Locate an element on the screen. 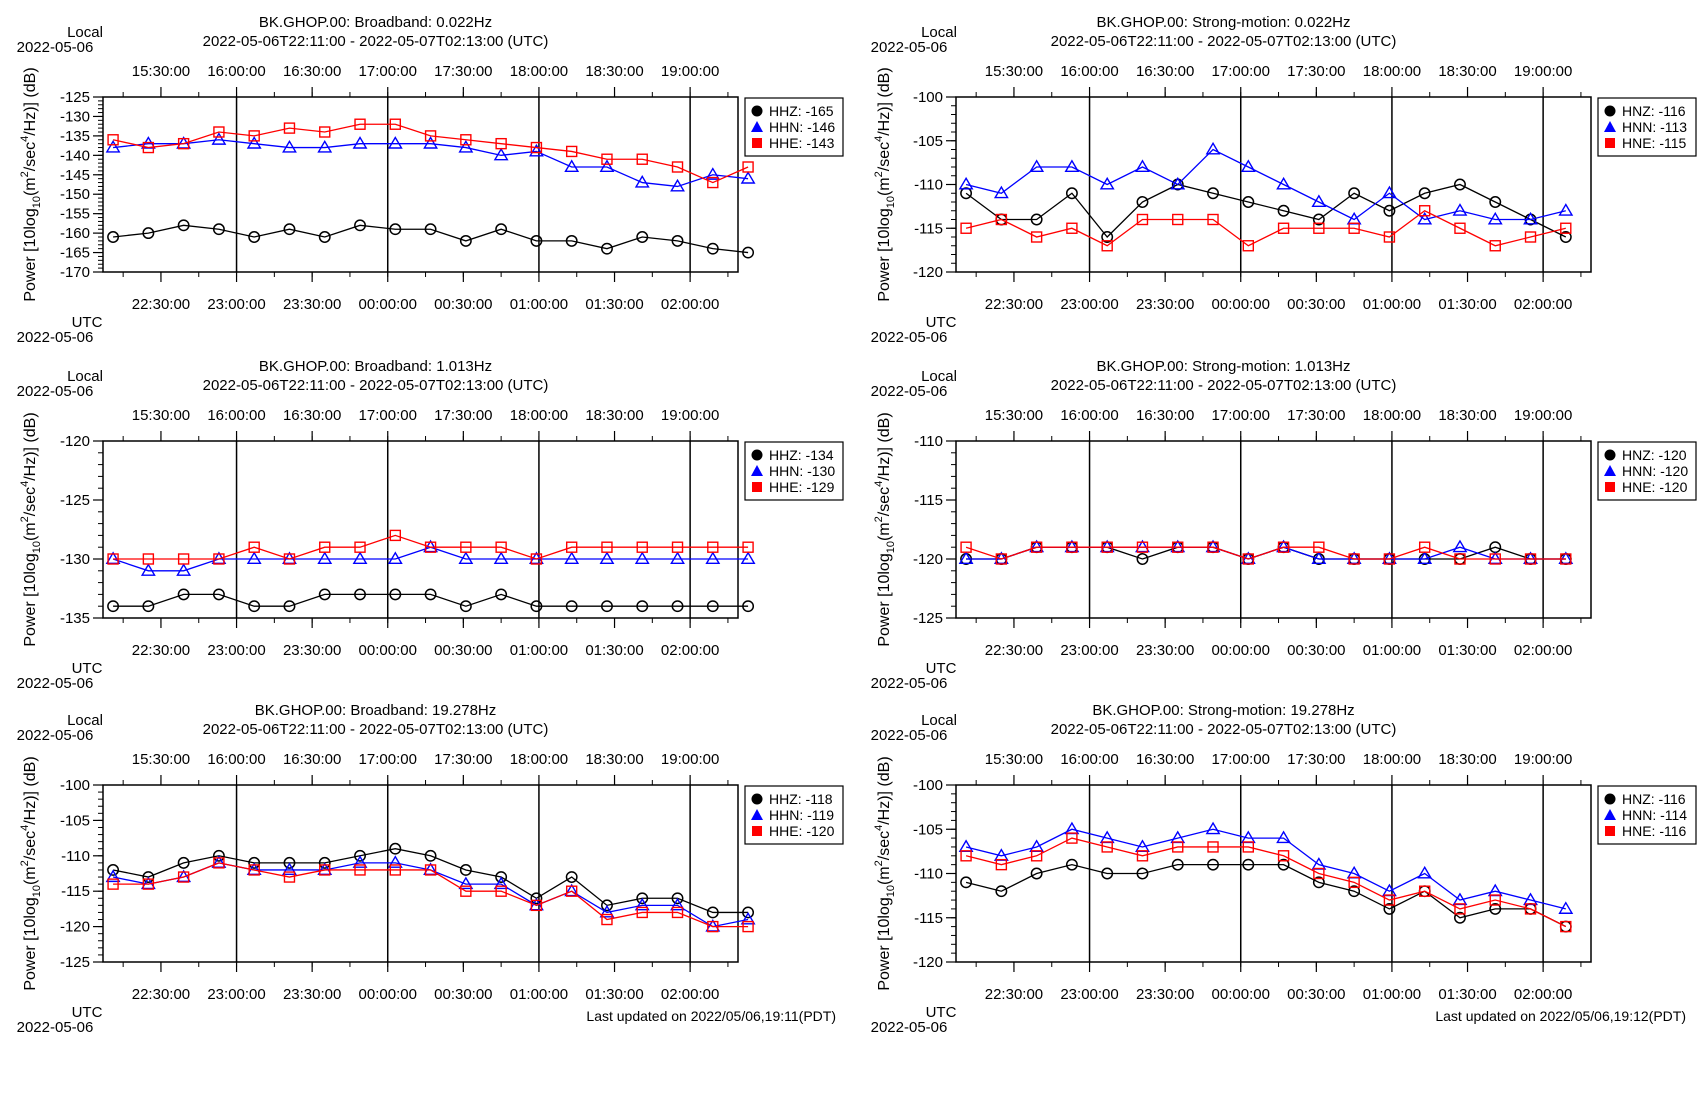 The height and width of the screenshot is (1105, 1700). y-tick-label: -120 is located at coordinates (928, 272).